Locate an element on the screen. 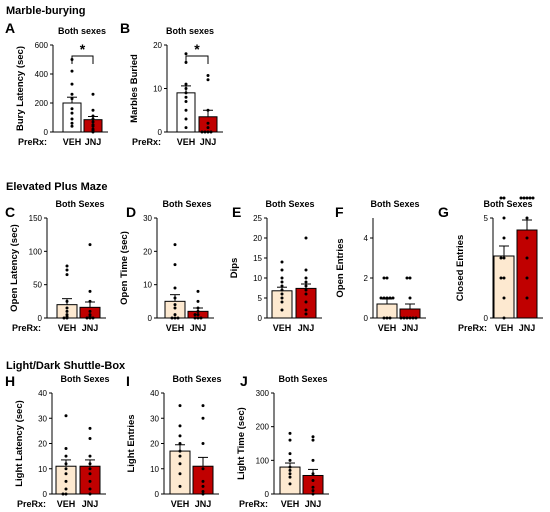 This screenshot has width=550, height=512. bar-veh is located at coordinates (186, 112).